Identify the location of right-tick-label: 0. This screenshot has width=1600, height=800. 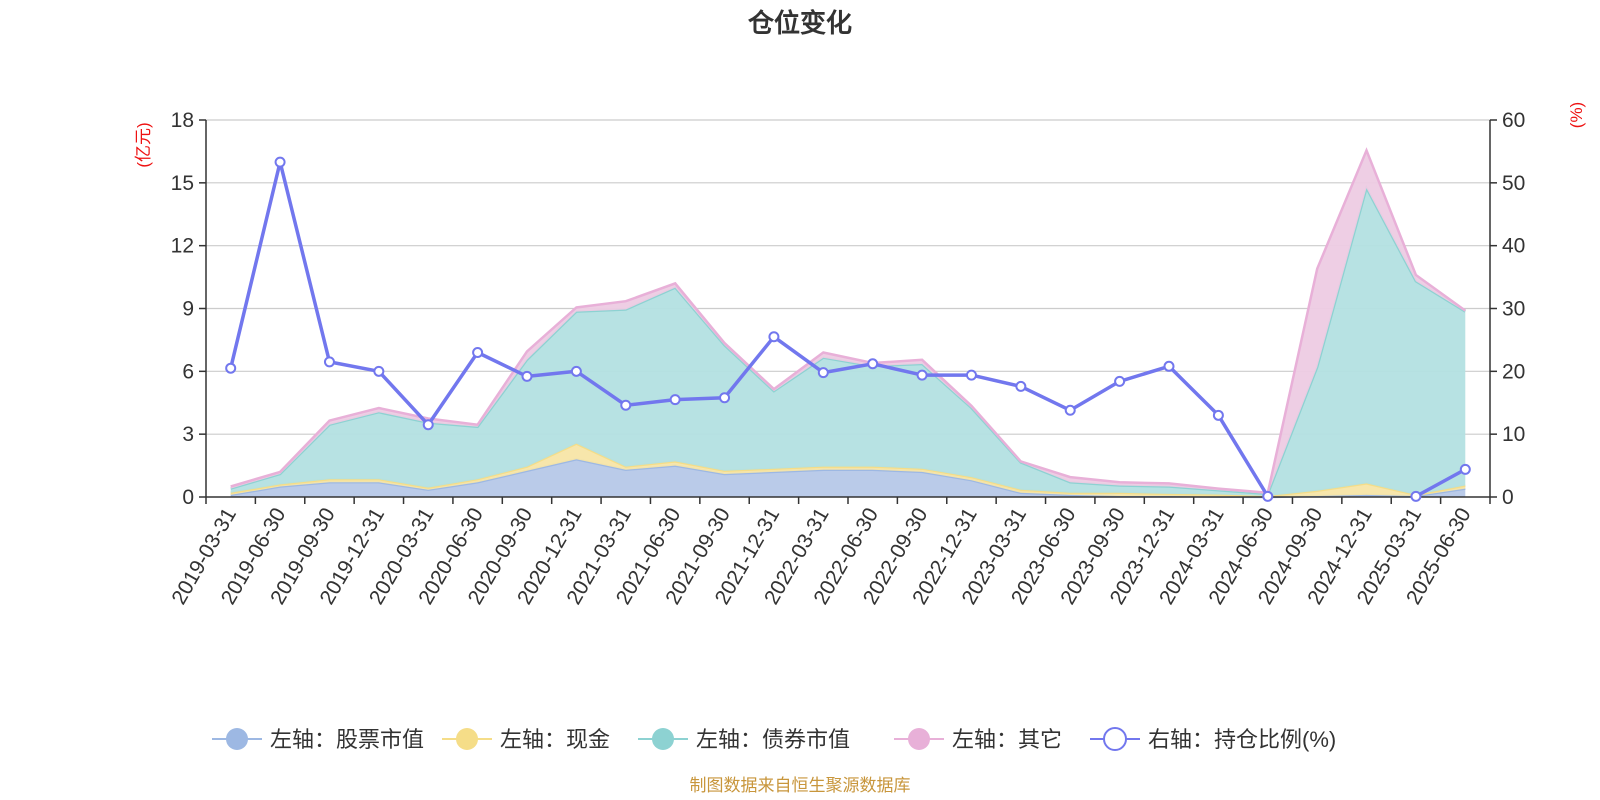
(1508, 497).